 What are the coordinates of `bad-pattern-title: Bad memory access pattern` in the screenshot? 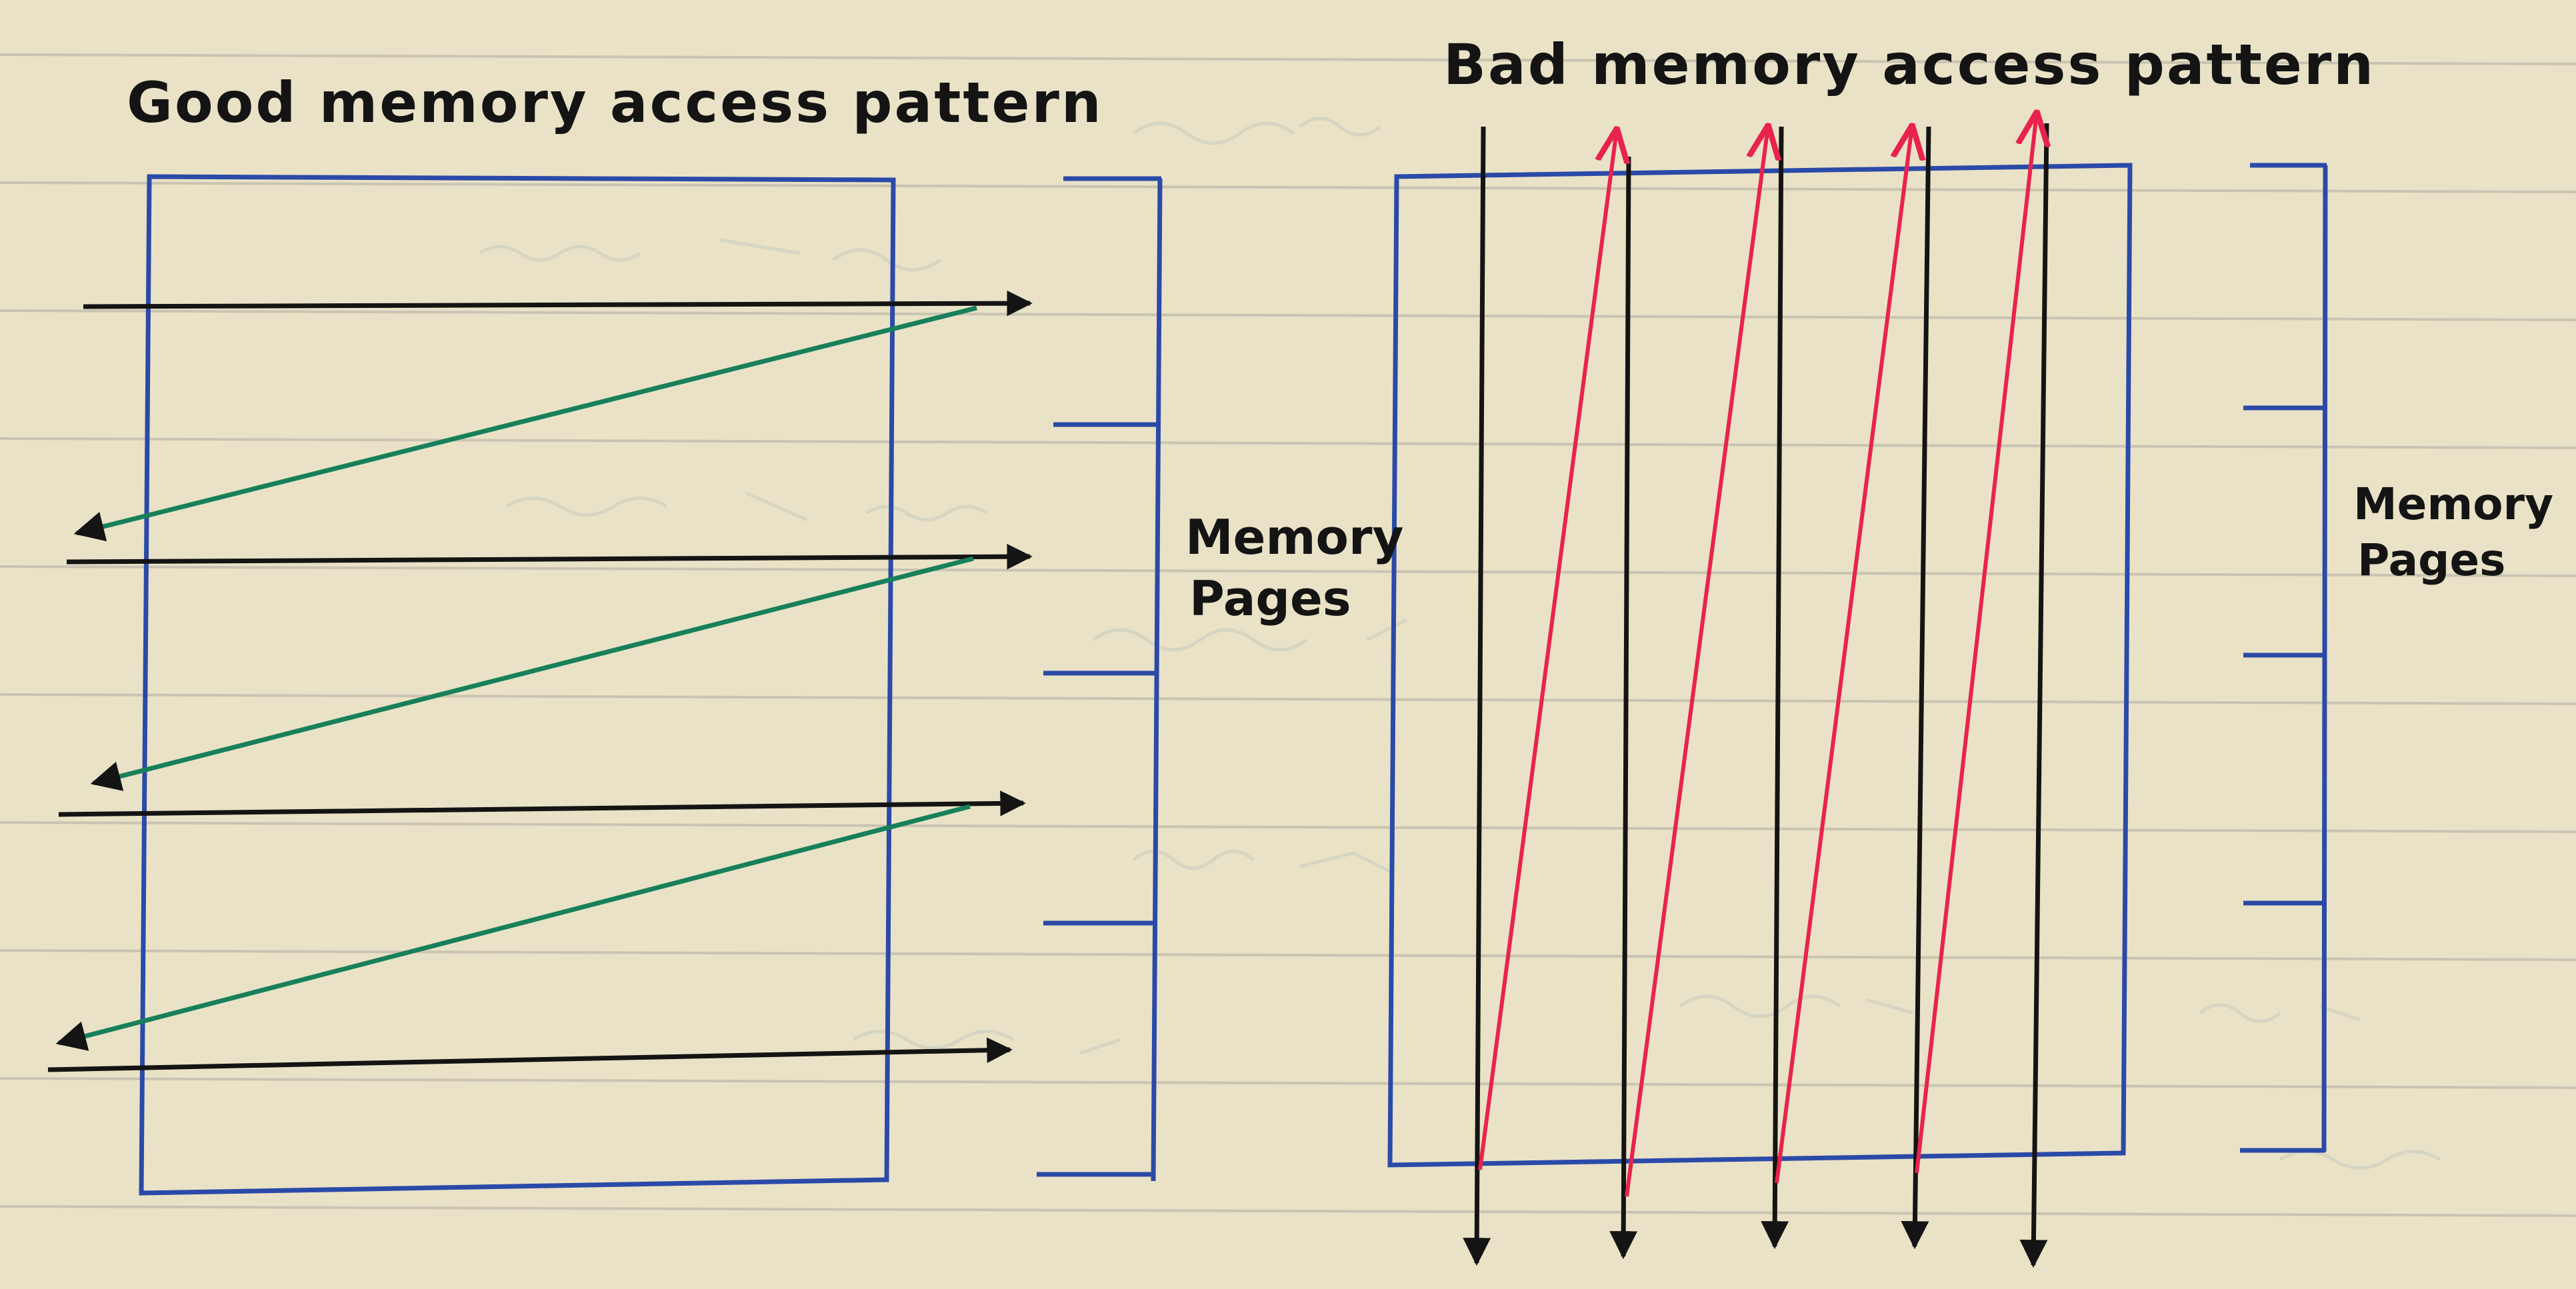 It's located at (1909, 64).